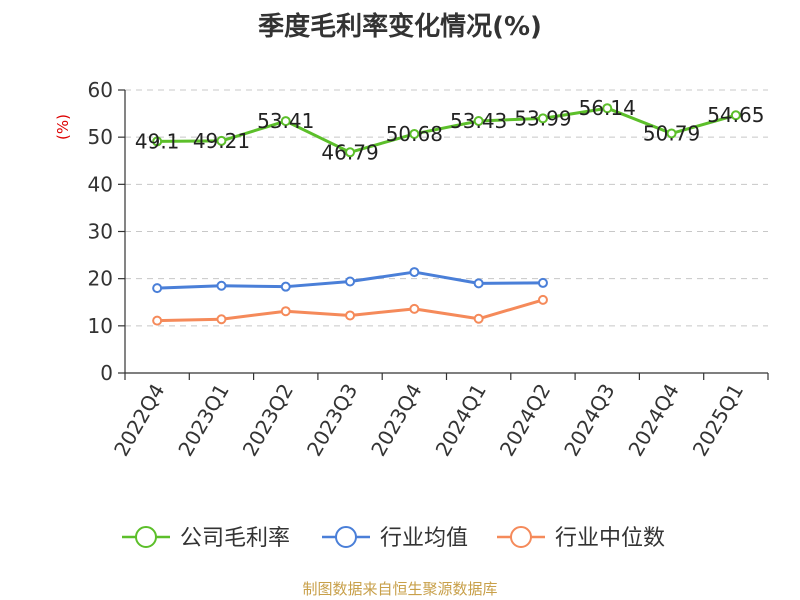 The height and width of the screenshot is (600, 800). Describe the element at coordinates (100, 90) in the screenshot. I see `y-tick-label: 60` at that location.